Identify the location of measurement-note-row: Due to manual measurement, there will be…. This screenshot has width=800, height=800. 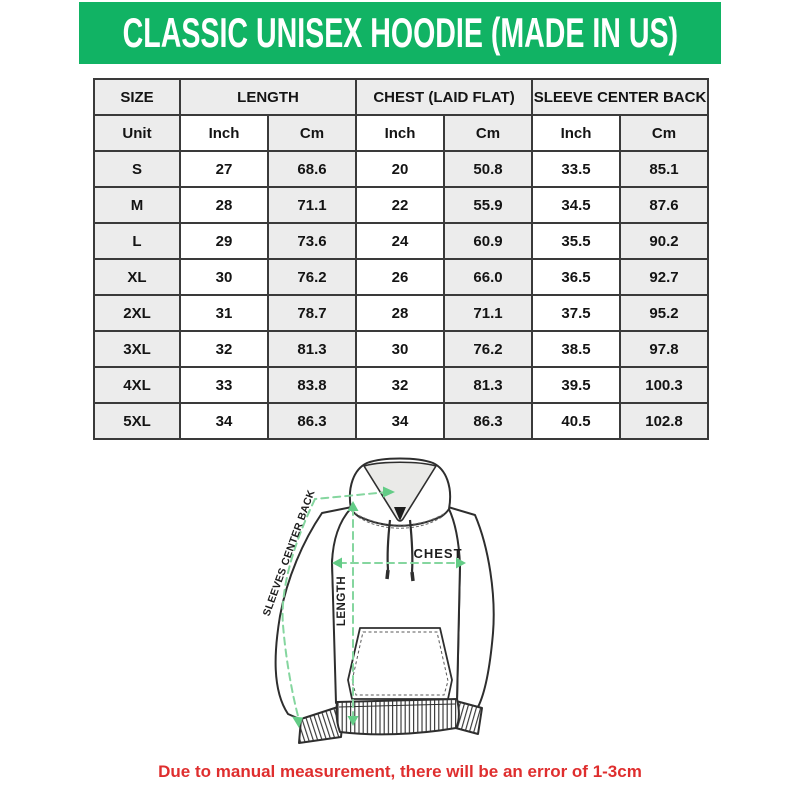
(400, 772).